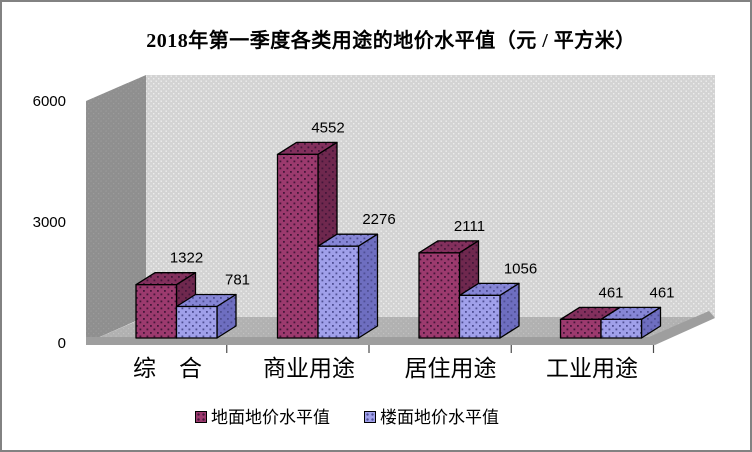  Describe the element at coordinates (580, 328) in the screenshot. I see `bar-front-s0-c3` at that location.